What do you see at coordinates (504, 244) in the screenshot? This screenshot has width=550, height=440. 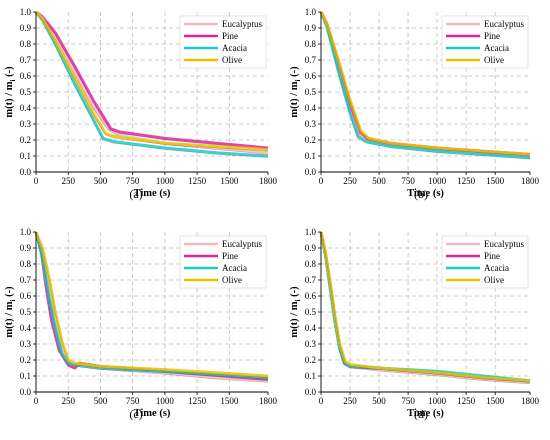 I see `legend-label-eucalyptus: Eucalyptus` at bounding box center [504, 244].